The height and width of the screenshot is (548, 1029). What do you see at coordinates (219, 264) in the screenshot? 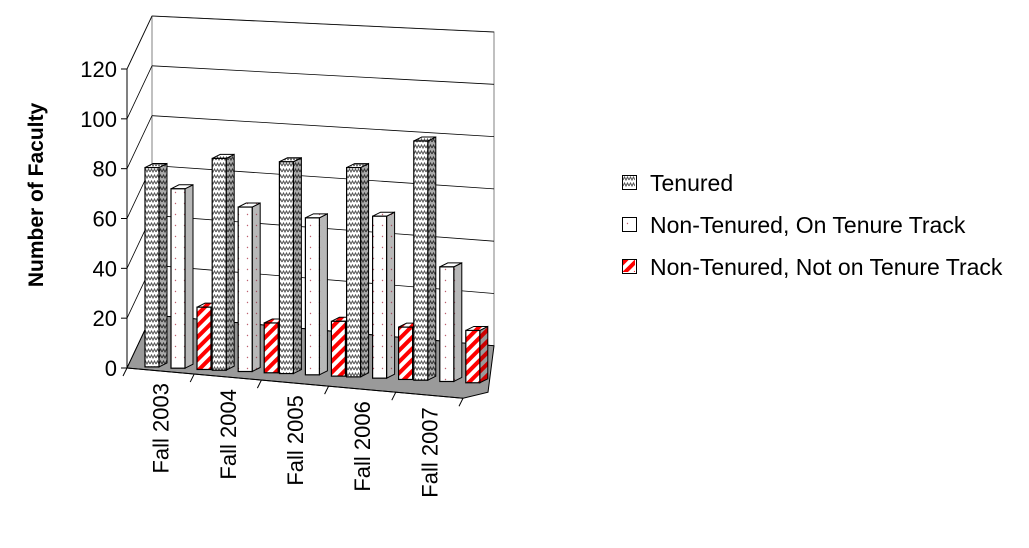
I see `bar-Tenured-Fall 2004` at bounding box center [219, 264].